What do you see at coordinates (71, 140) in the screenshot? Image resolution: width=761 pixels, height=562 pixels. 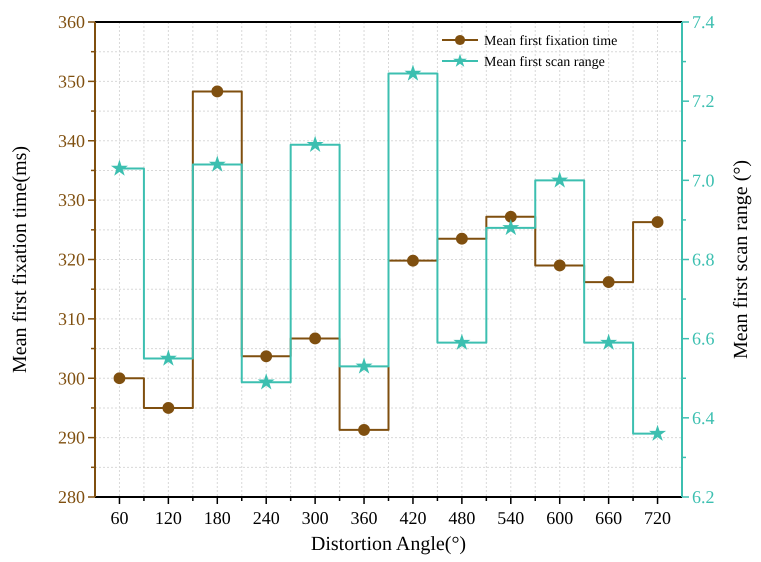 I see `y-tick-label: 340` at bounding box center [71, 140].